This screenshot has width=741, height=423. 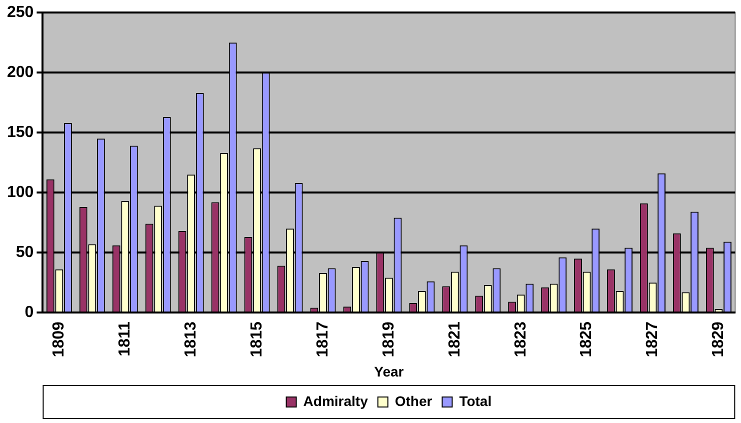 What do you see at coordinates (59, 340) in the screenshot?
I see `x-tick-label: 1809` at bounding box center [59, 340].